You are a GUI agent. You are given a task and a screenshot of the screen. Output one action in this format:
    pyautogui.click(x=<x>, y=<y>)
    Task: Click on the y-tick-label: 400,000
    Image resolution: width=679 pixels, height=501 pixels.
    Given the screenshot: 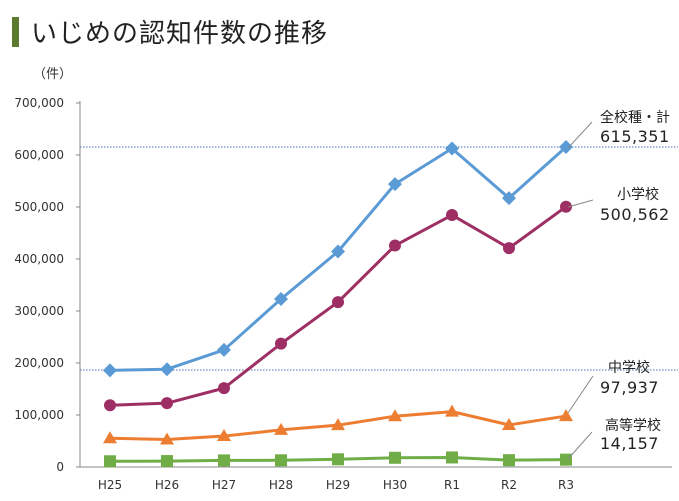 What is the action you would take?
    pyautogui.click(x=39, y=259)
    